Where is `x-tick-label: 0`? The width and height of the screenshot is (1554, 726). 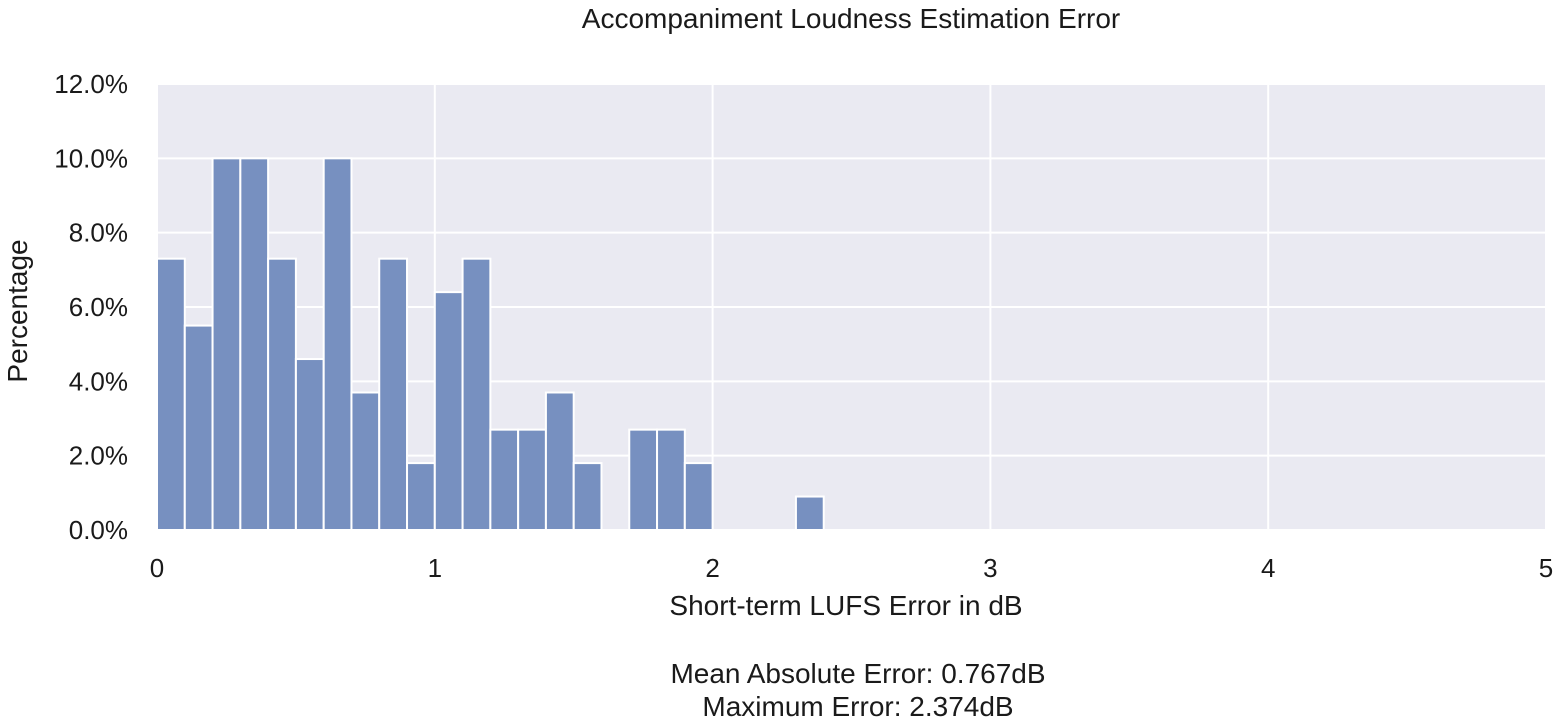 x-tick-label: 0 is located at coordinates (157, 568).